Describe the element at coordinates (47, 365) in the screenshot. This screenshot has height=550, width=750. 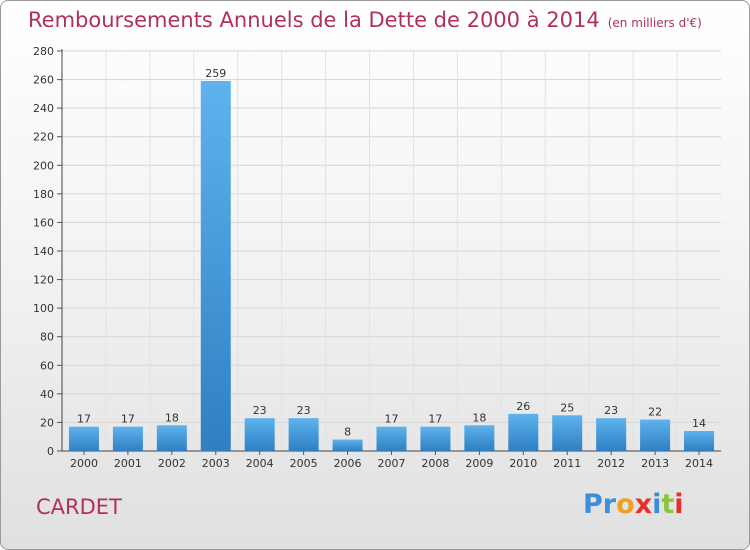
I see `y-tick-label: 60` at that location.